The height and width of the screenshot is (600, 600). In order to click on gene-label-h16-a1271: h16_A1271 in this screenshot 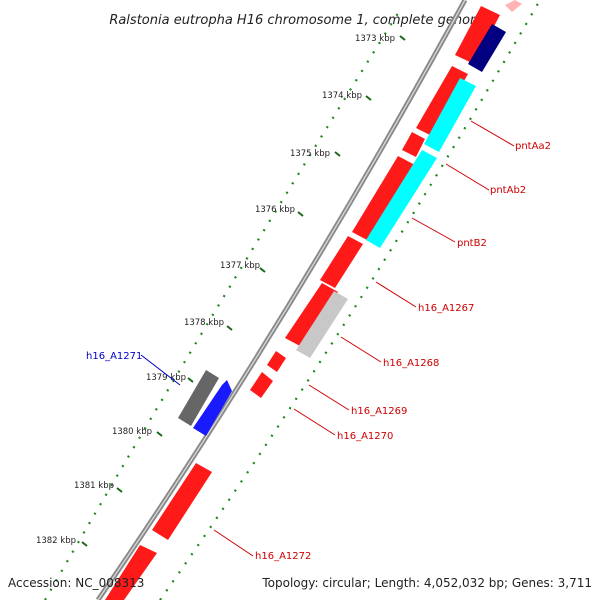, I will do `click(114, 356)`.